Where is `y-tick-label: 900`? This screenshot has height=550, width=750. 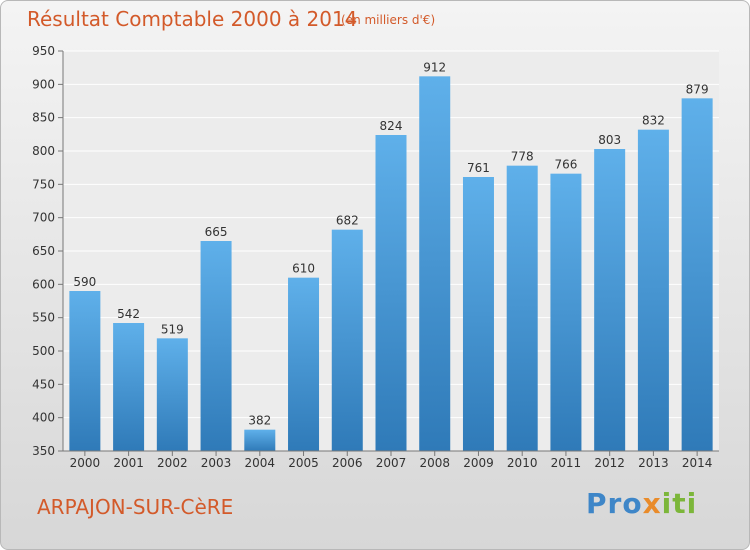
y-tick-label: 900 is located at coordinates (43, 84).